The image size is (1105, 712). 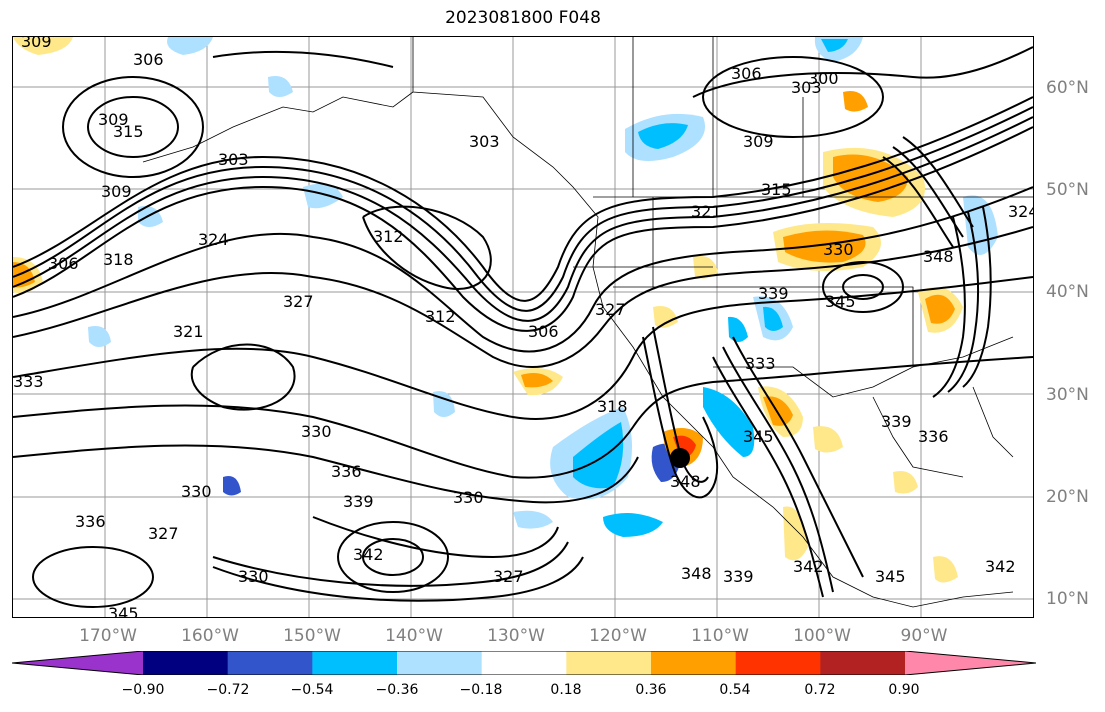 I want to click on lat-label: 30°N, so click(x=1067, y=395).